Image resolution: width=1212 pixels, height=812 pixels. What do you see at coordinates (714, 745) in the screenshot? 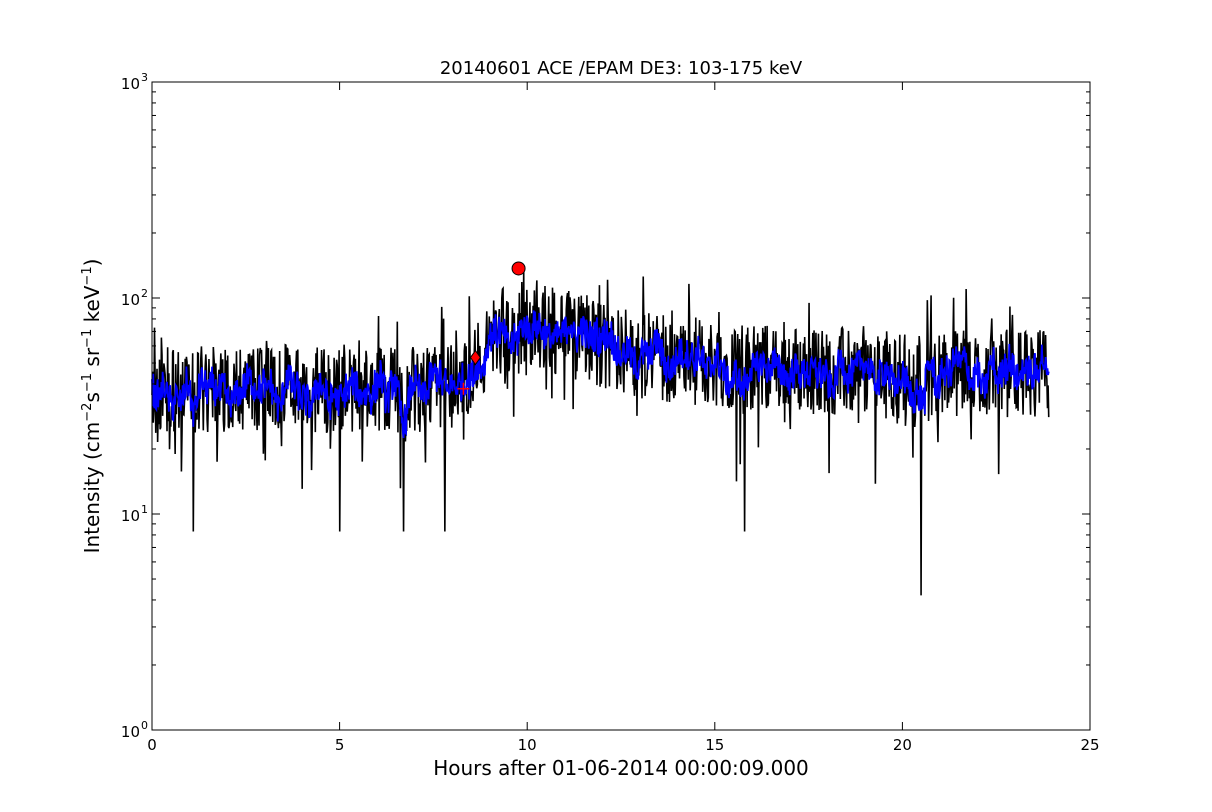
I see `x-tick-label: 15` at bounding box center [714, 745].